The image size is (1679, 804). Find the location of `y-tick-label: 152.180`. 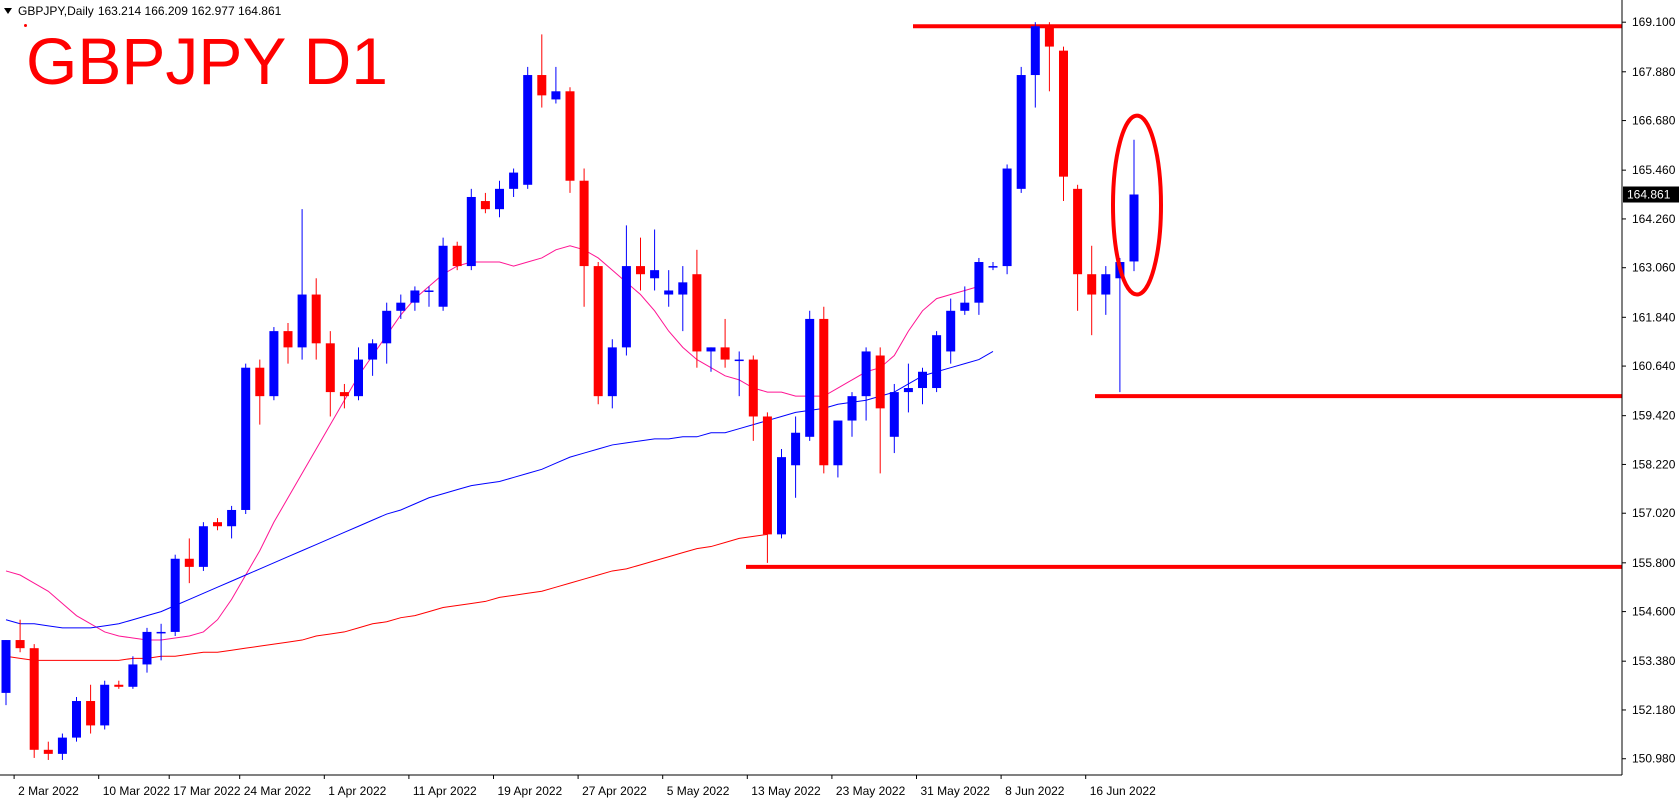

y-tick-label: 152.180 is located at coordinates (1654, 710).